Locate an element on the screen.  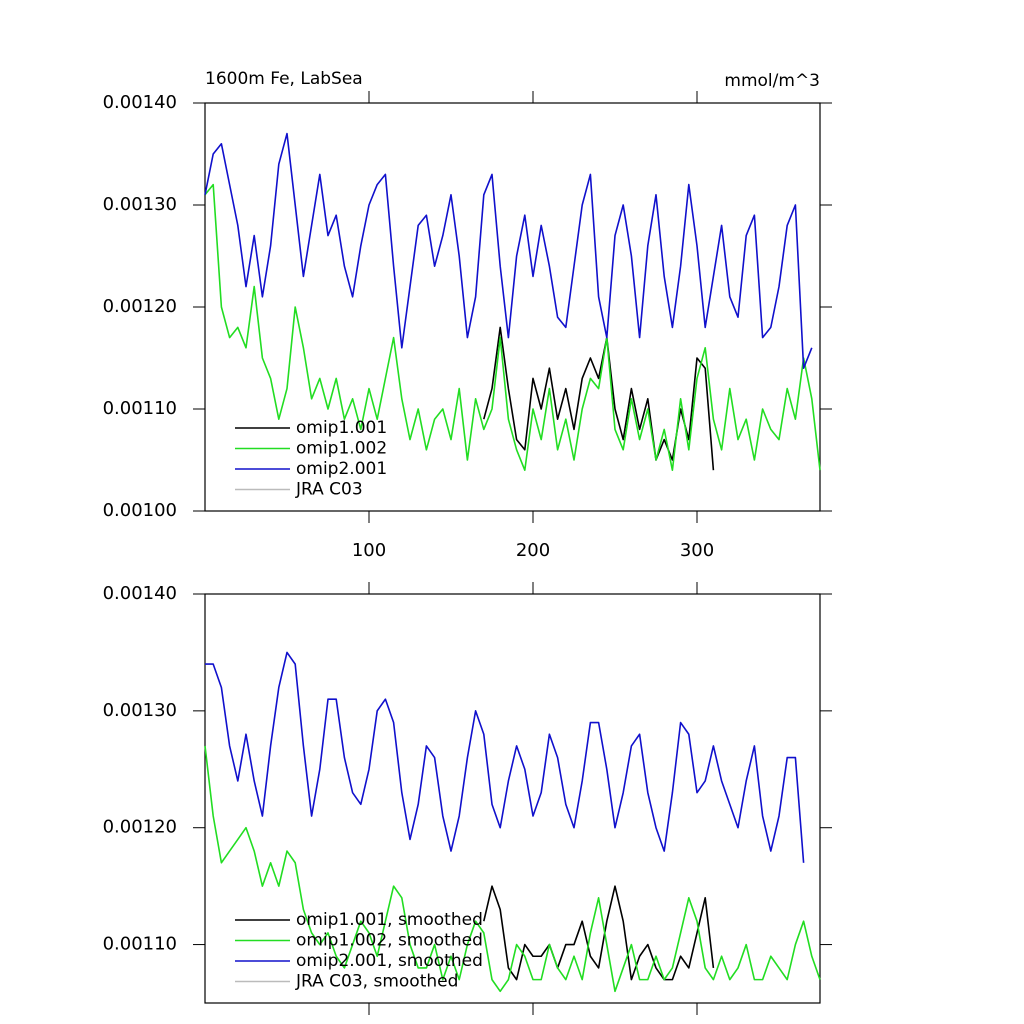
x-tick-label: 300 is located at coordinates (697, 550).